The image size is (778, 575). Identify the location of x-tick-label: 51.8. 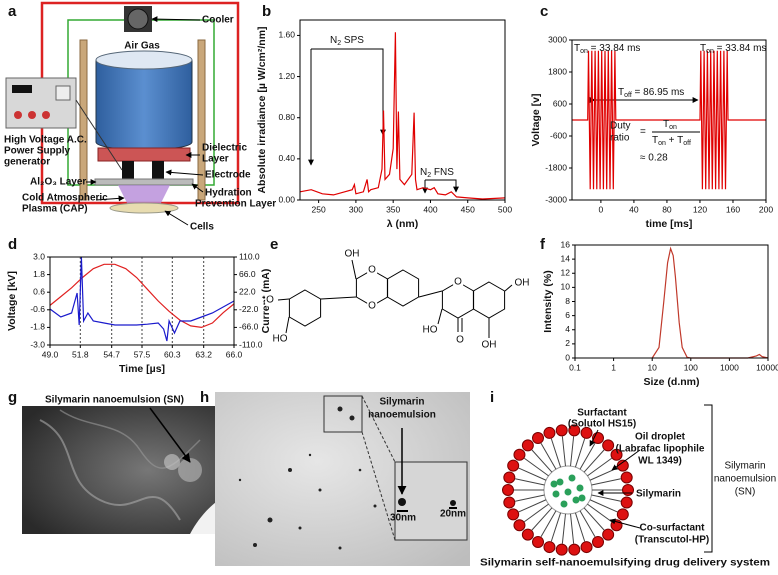
(80, 354).